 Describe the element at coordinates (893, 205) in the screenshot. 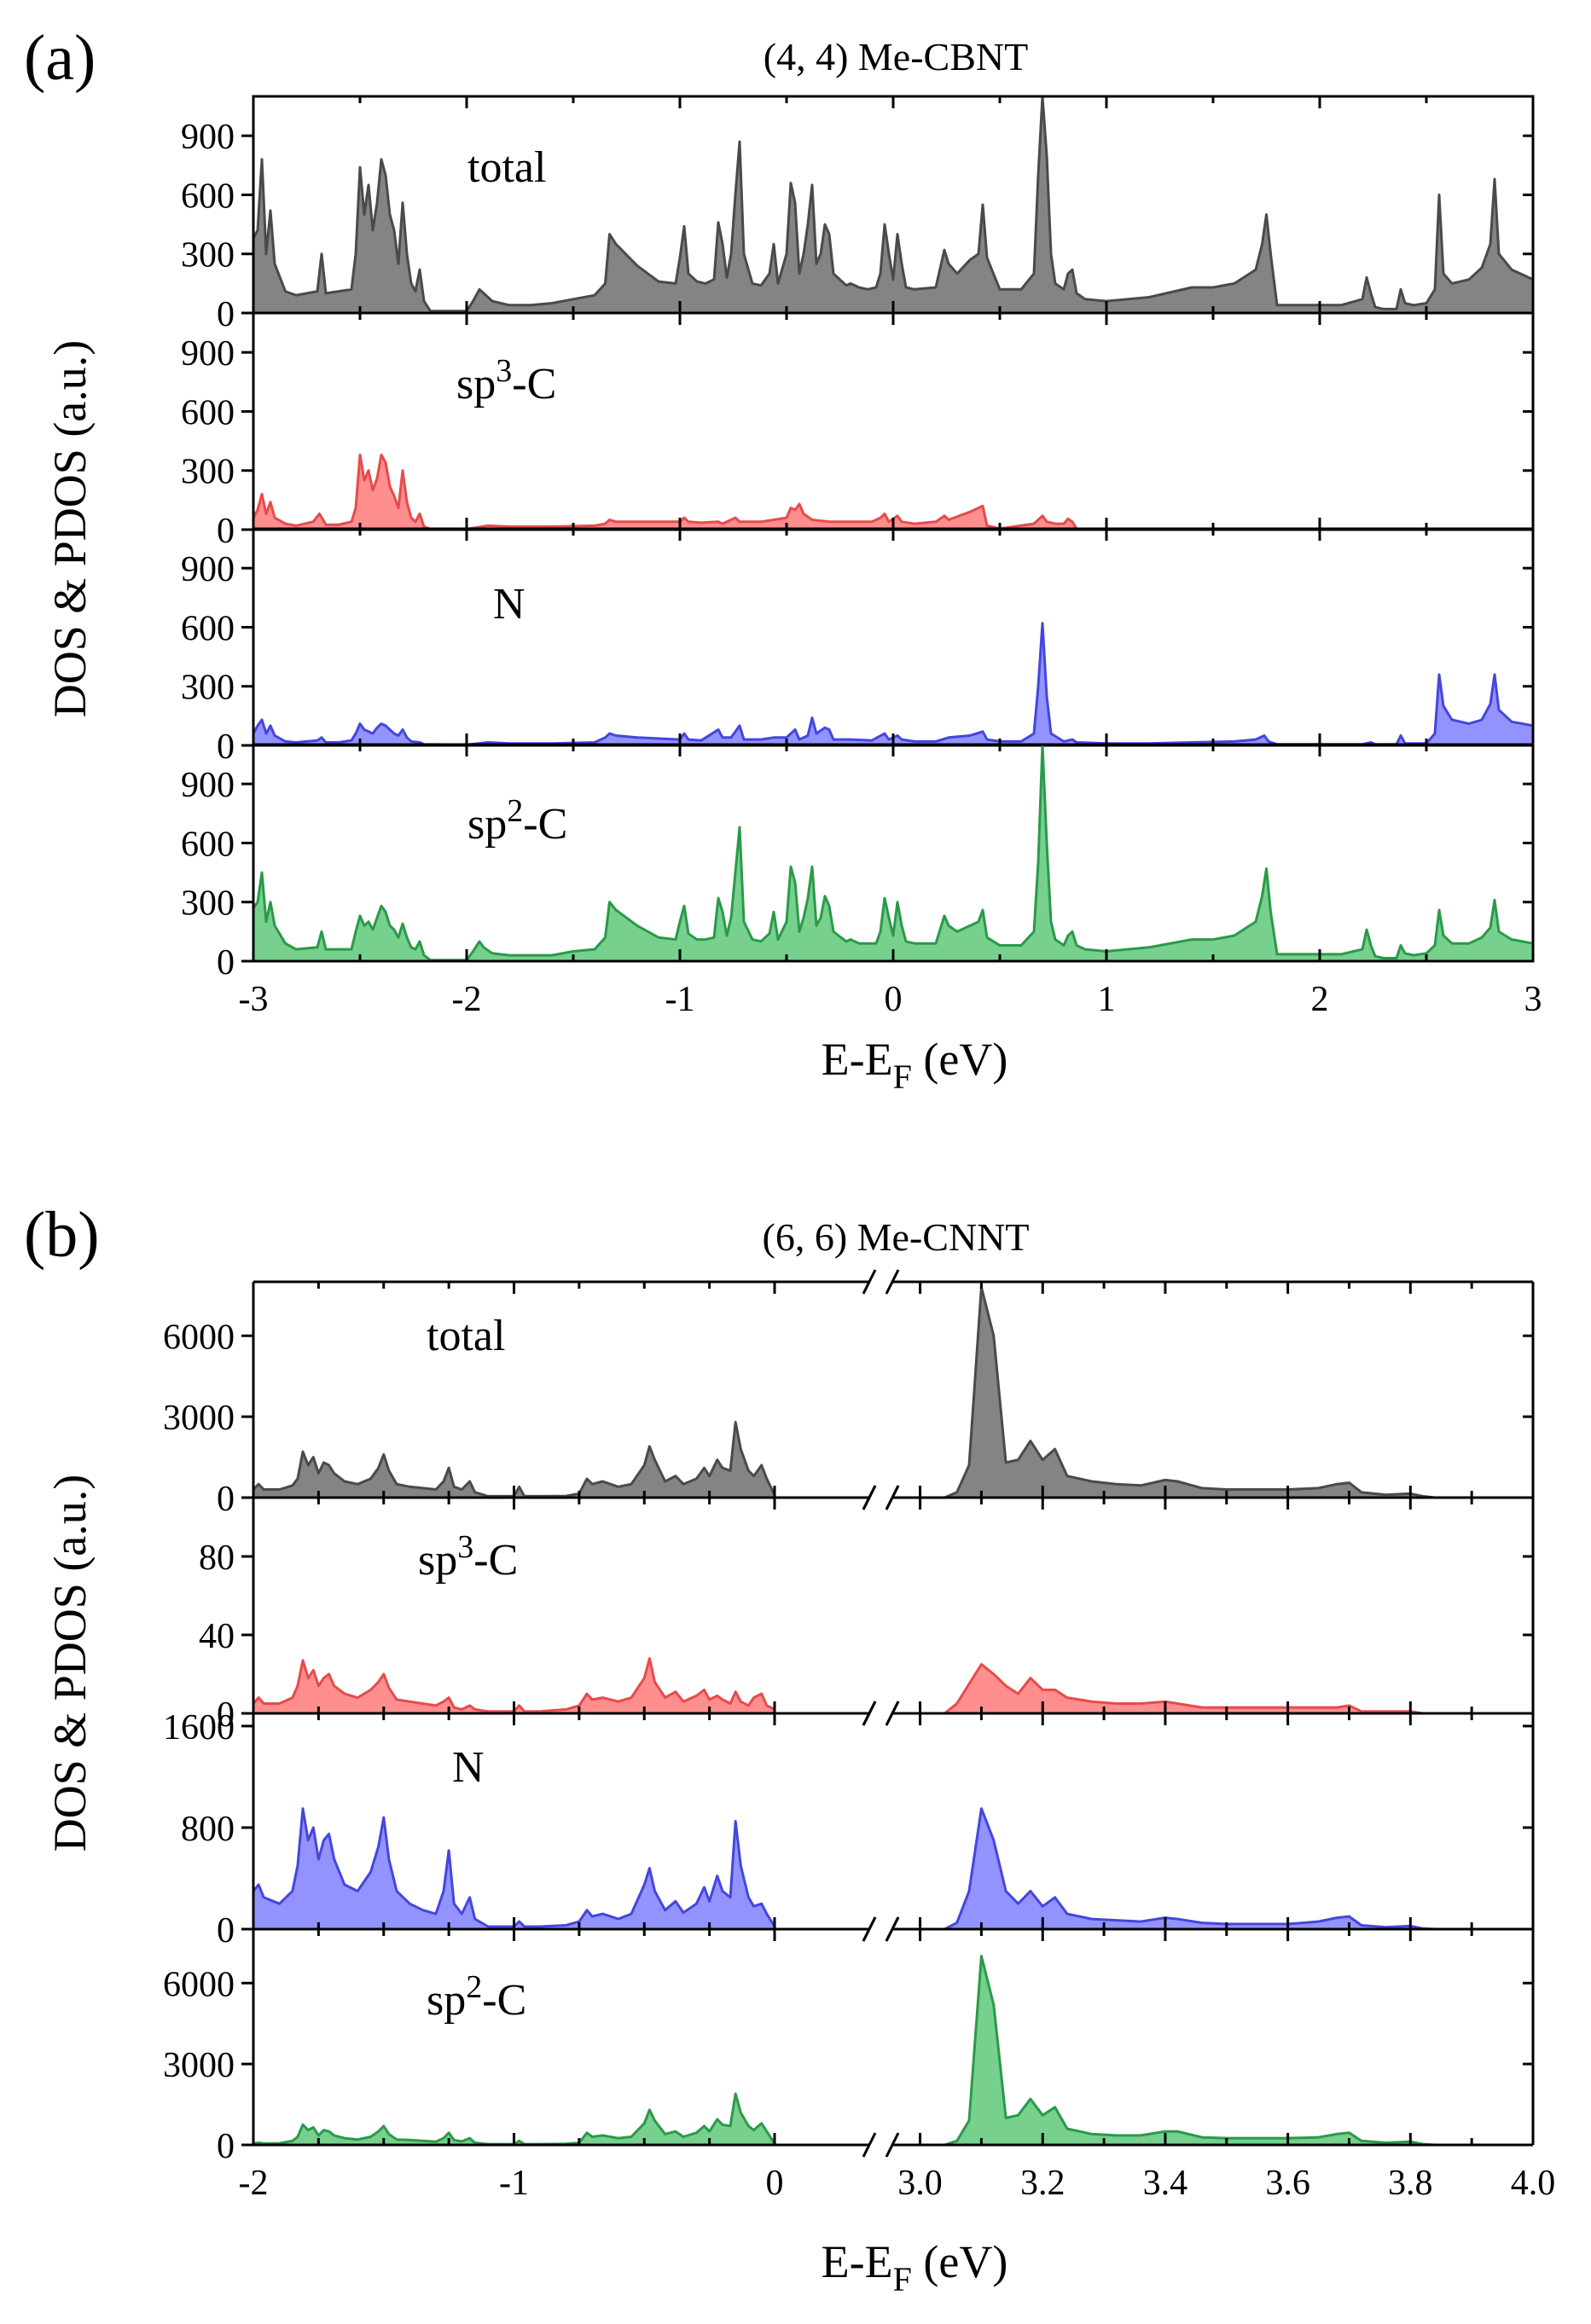

I see `dos-area-total` at that location.